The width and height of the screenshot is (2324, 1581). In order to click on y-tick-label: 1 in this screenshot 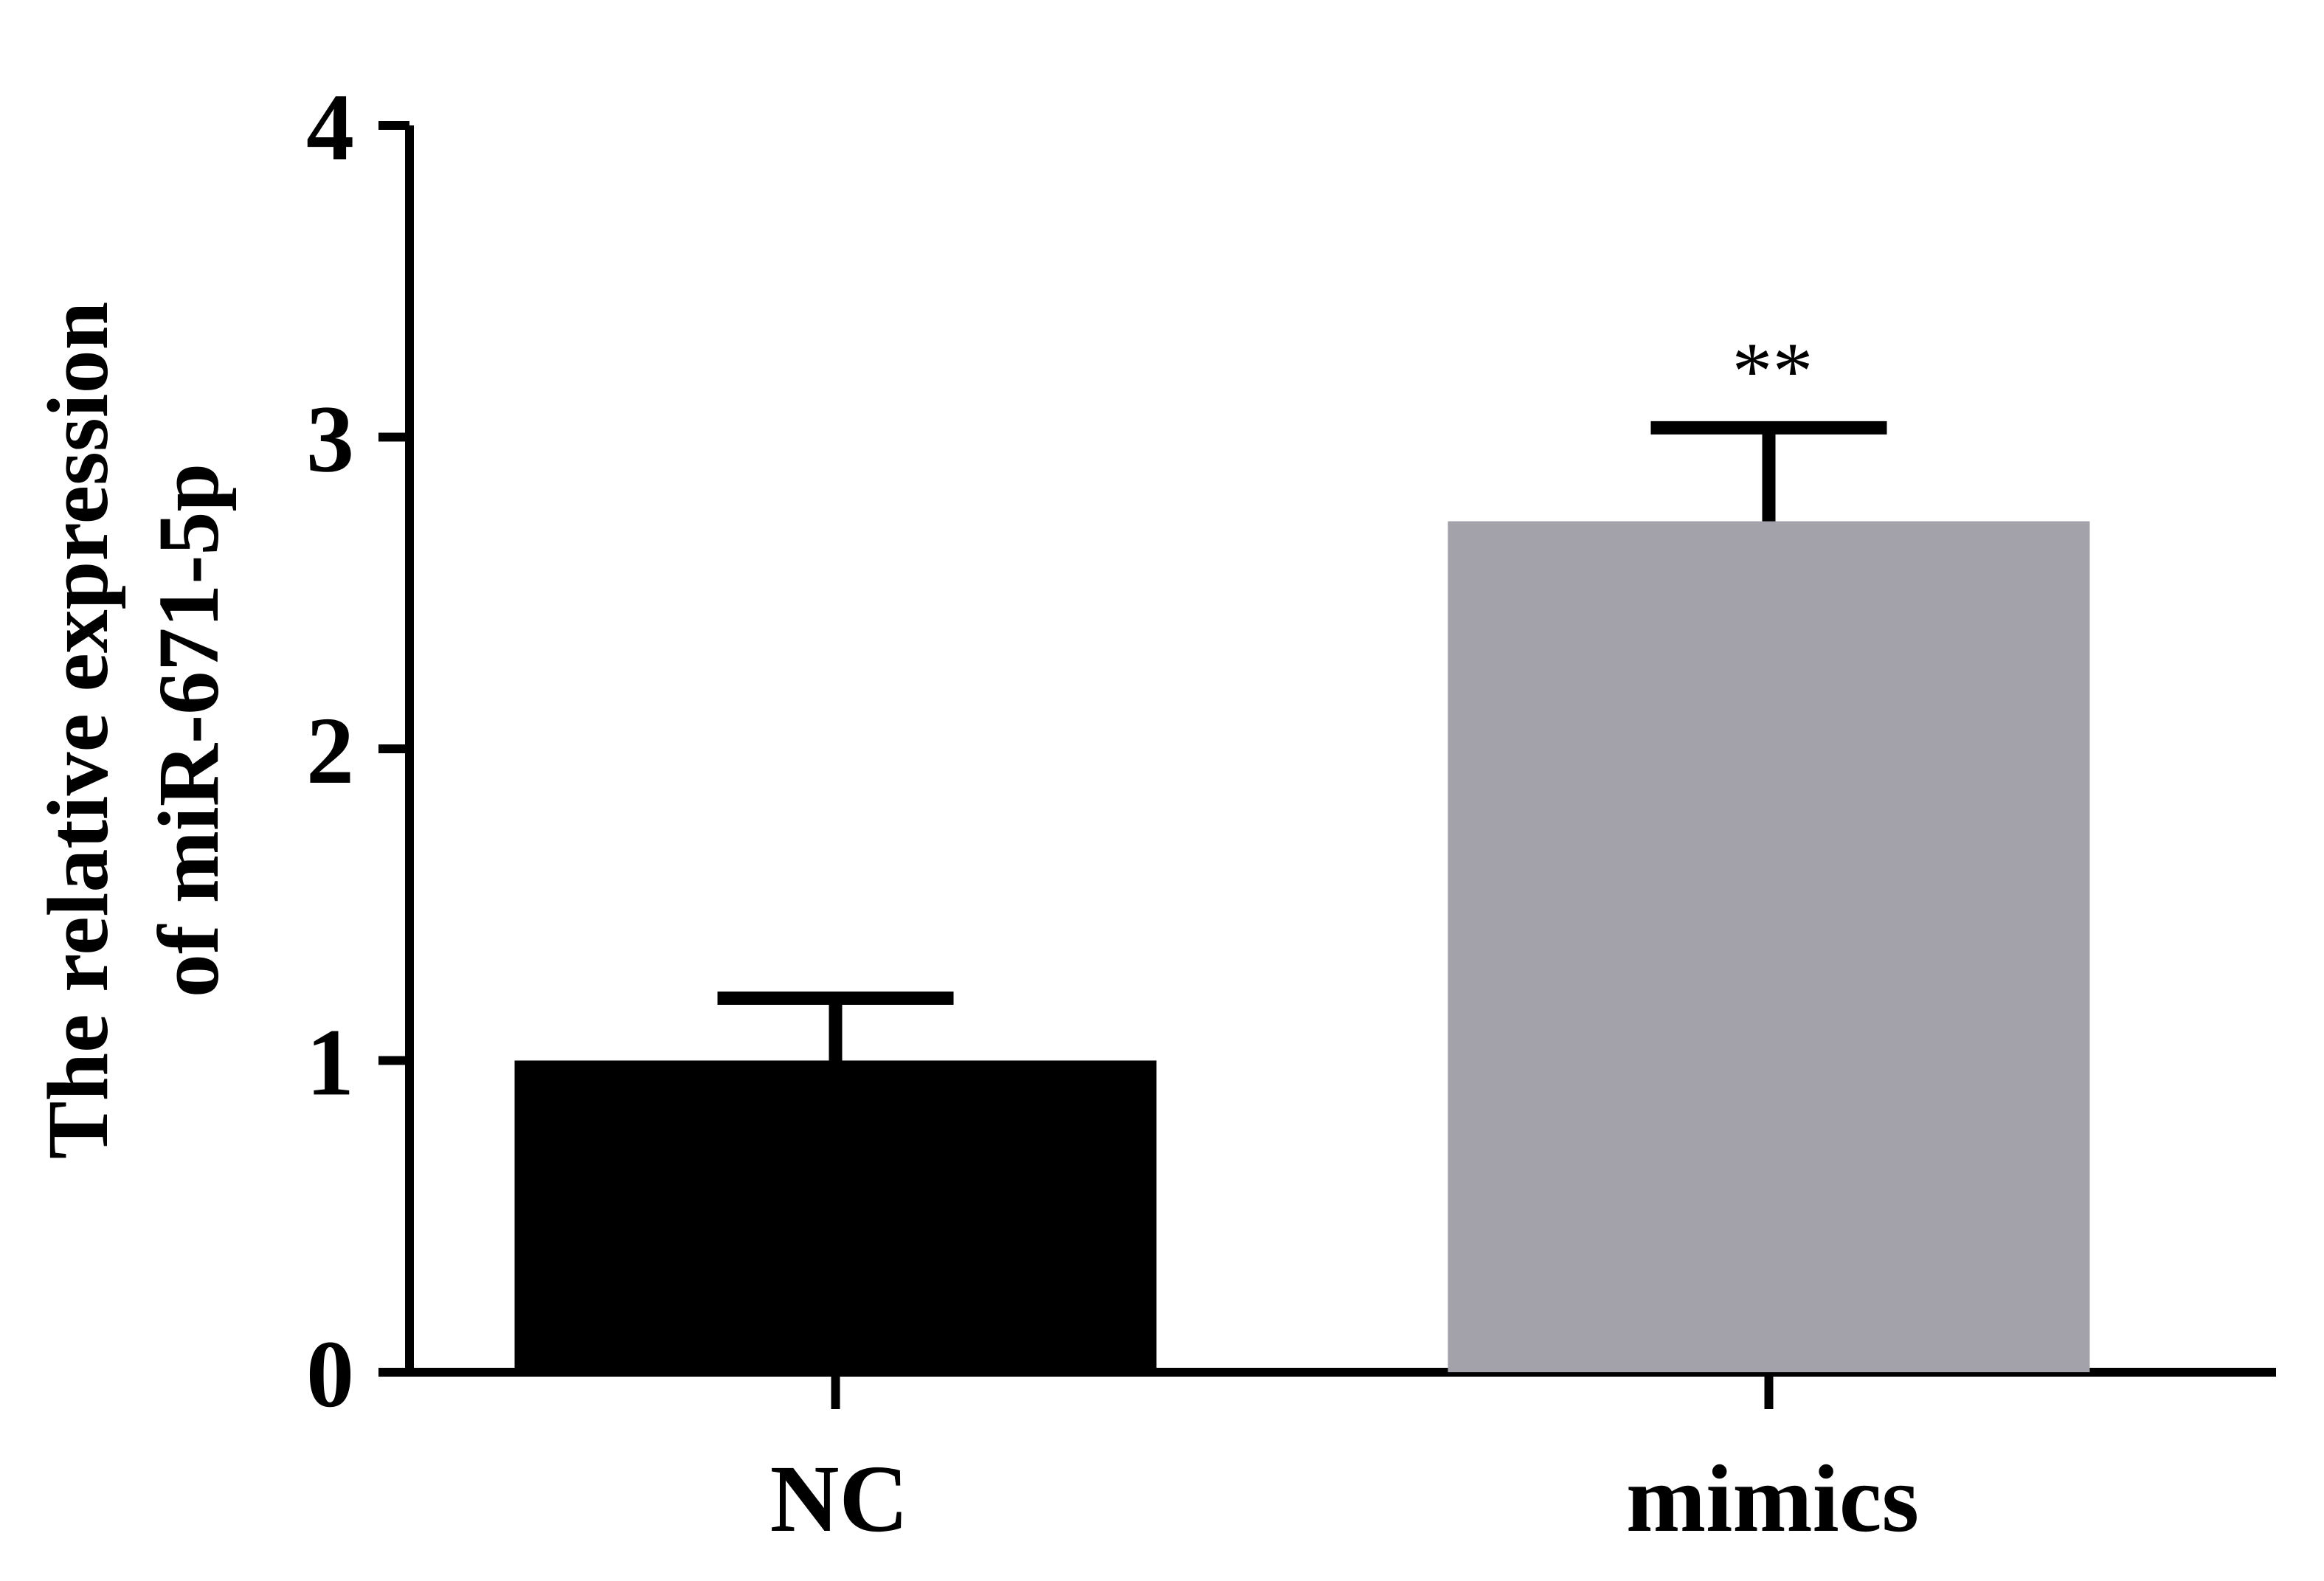, I will do `click(330, 1063)`.